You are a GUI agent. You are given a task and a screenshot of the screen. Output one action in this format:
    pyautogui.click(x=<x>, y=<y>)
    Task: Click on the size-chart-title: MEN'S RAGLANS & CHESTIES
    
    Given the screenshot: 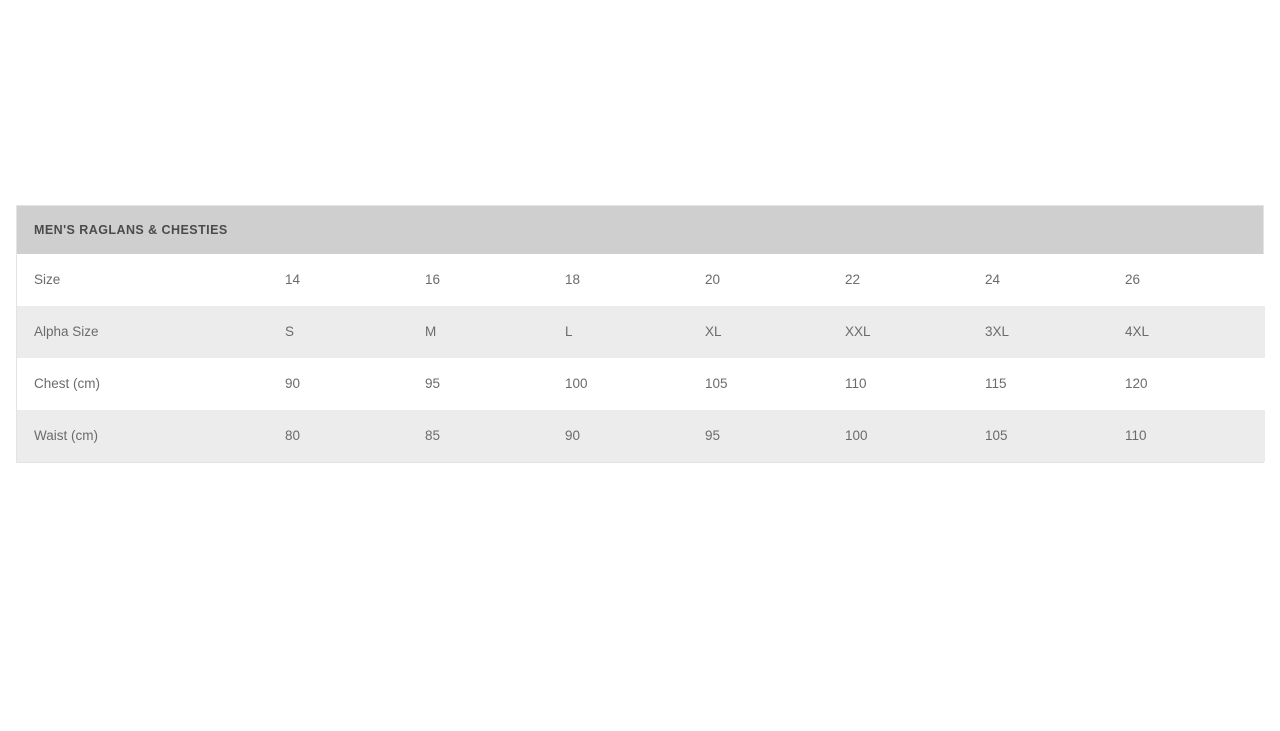 What is the action you would take?
    pyautogui.click(x=131, y=229)
    